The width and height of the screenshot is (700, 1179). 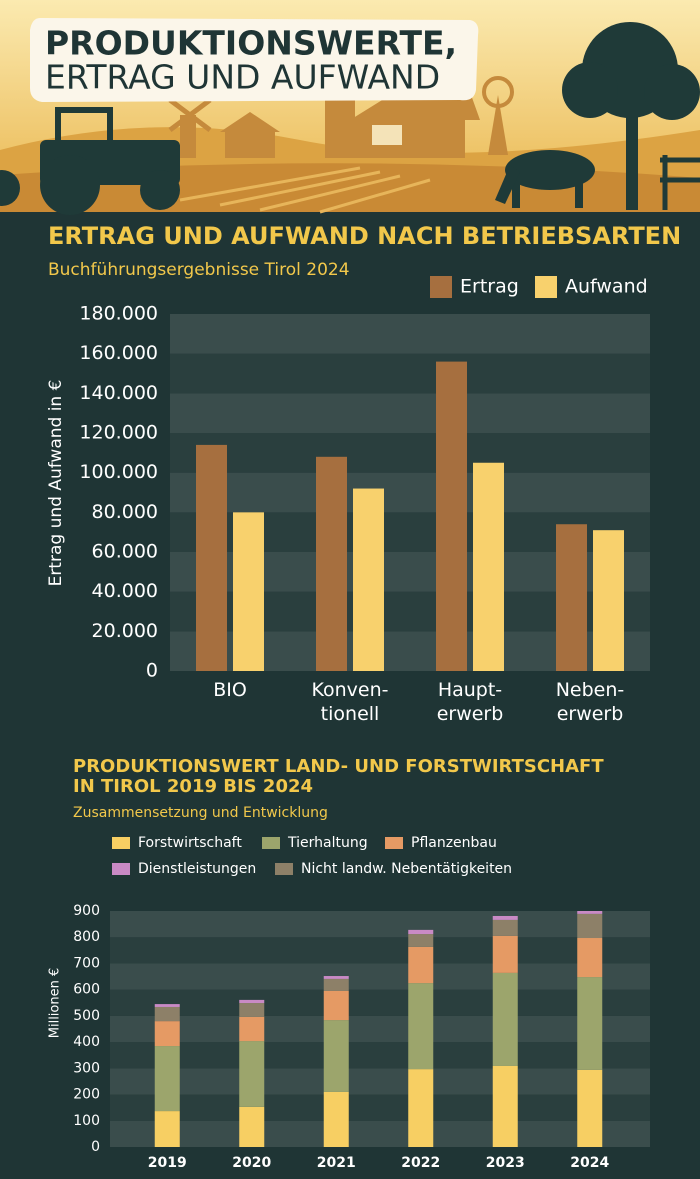 I want to click on legend-label: Aufwand, so click(x=606, y=287).